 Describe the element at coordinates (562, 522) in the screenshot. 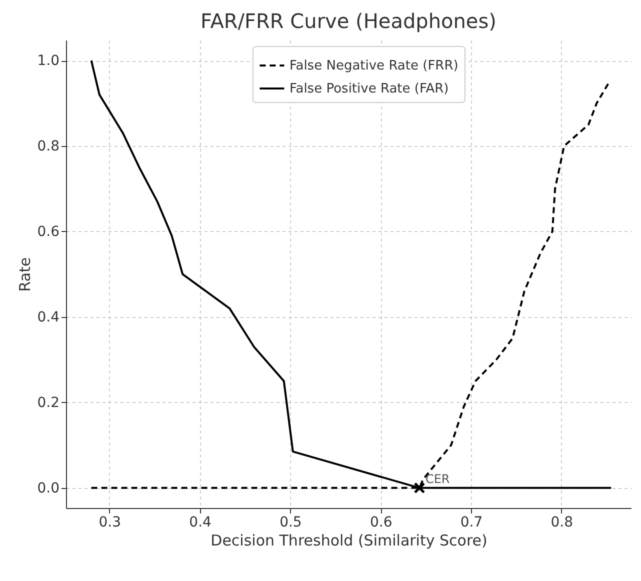

I see `x-tick-label: 0.8` at that location.